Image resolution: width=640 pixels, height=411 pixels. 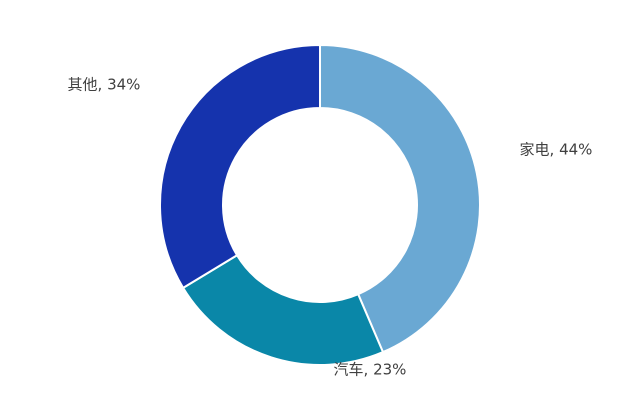 I want to click on slice, so click(x=283, y=309).